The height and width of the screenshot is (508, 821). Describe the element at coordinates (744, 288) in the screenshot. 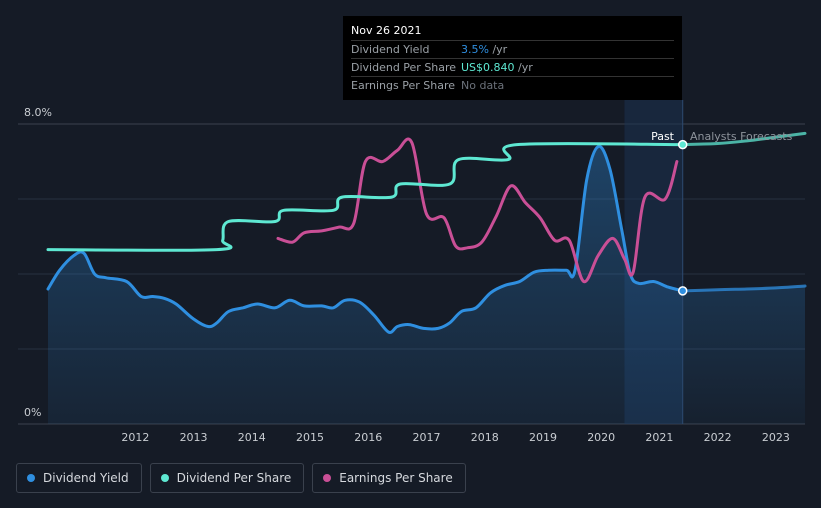

I see `dividend-yield-forecast-line` at that location.